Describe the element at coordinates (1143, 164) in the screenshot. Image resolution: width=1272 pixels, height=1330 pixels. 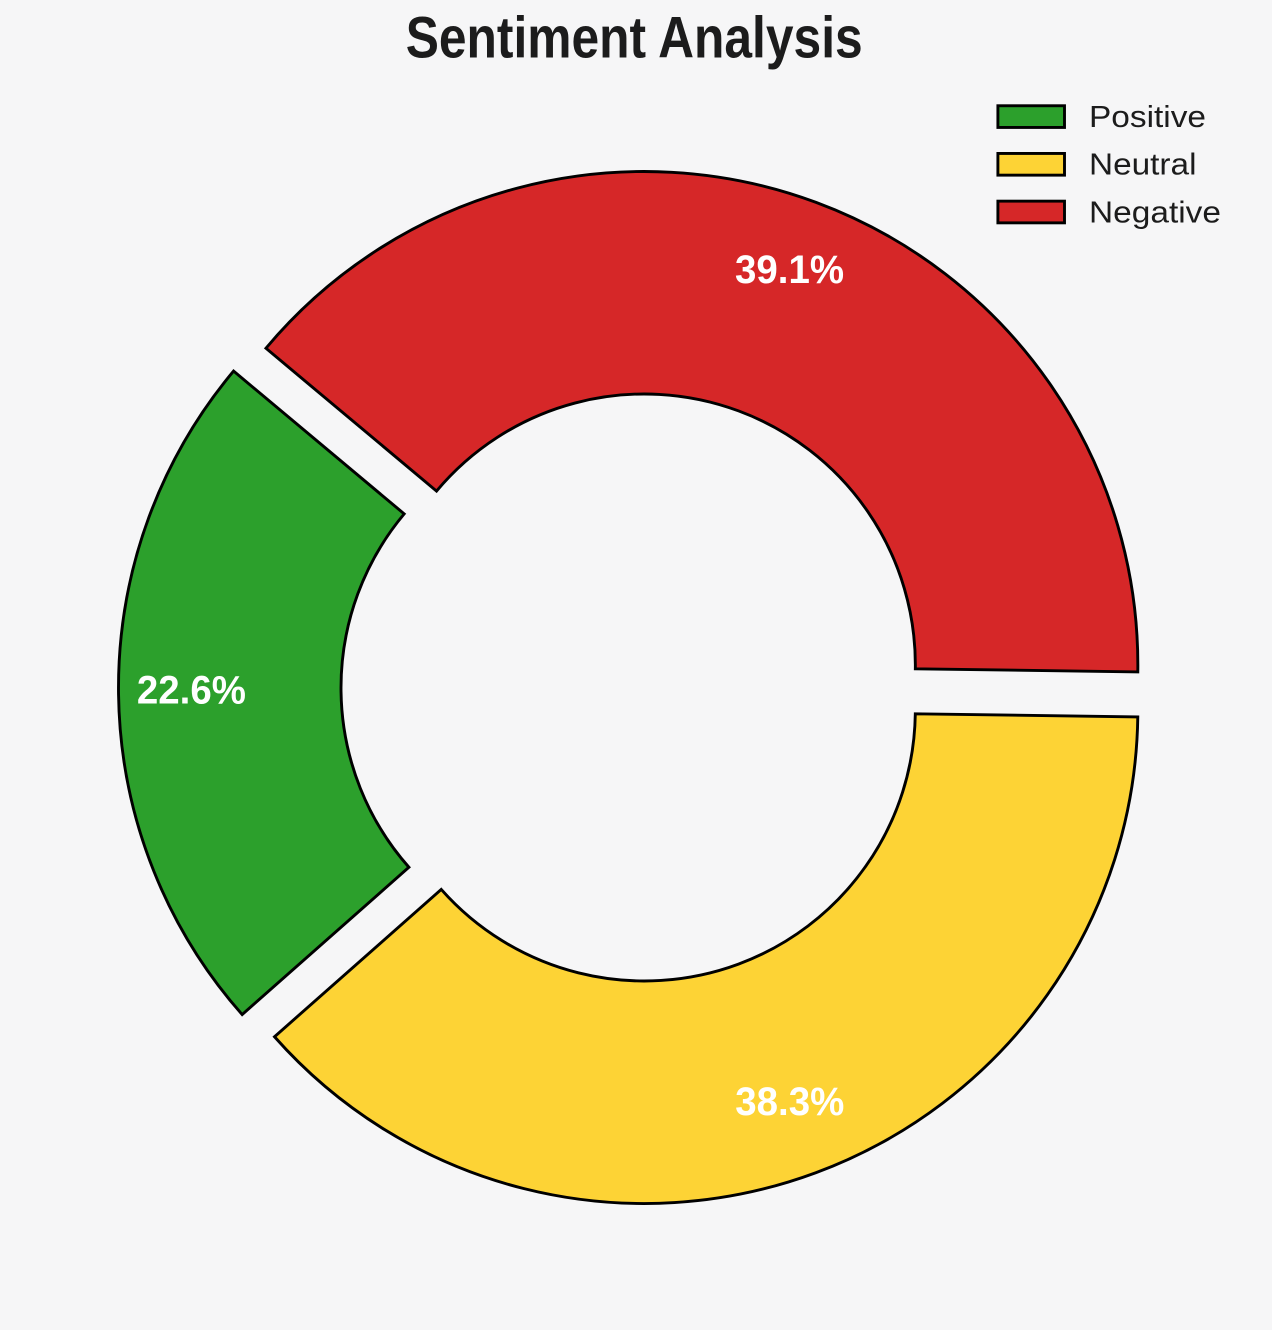
I see `svg-text: Neutral` at that location.